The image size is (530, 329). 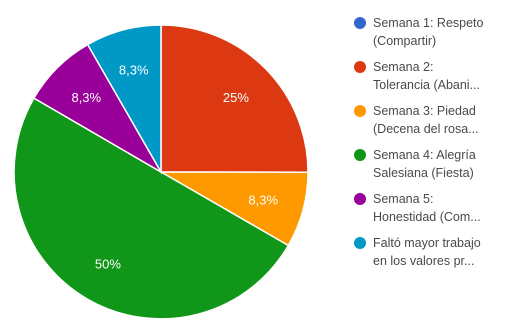 What do you see at coordinates (451, 164) in the screenshot?
I see `legend-label-4: Semana 4: Alegría Salesiana (Fiesta)` at bounding box center [451, 164].